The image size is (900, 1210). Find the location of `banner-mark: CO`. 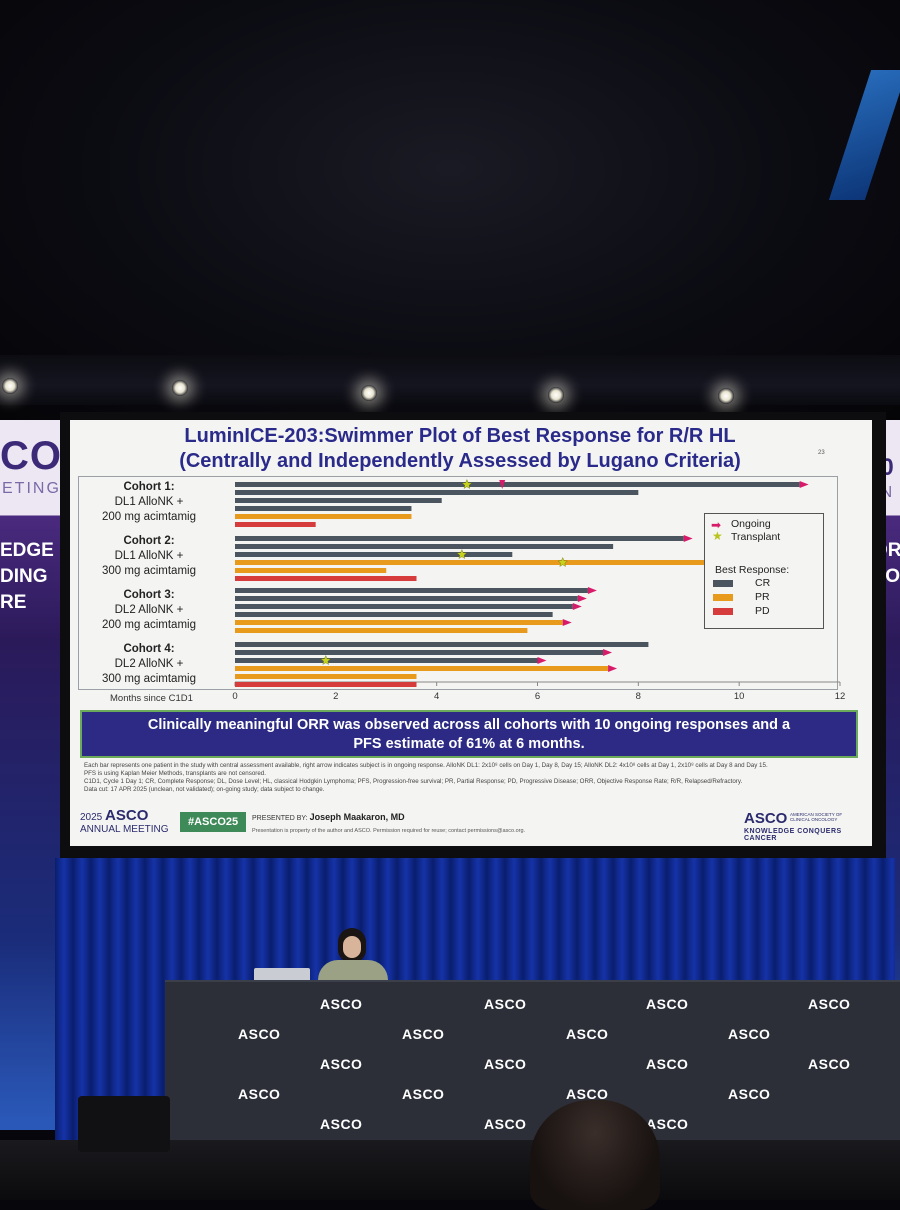

banner-mark: CO is located at coordinates (31, 456).